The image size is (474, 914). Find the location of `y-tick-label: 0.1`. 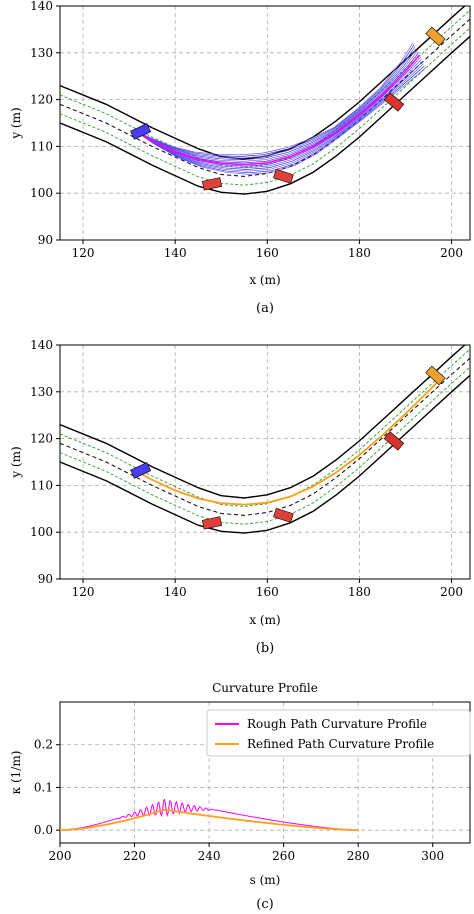

y-tick-label: 0.1 is located at coordinates (43, 787).